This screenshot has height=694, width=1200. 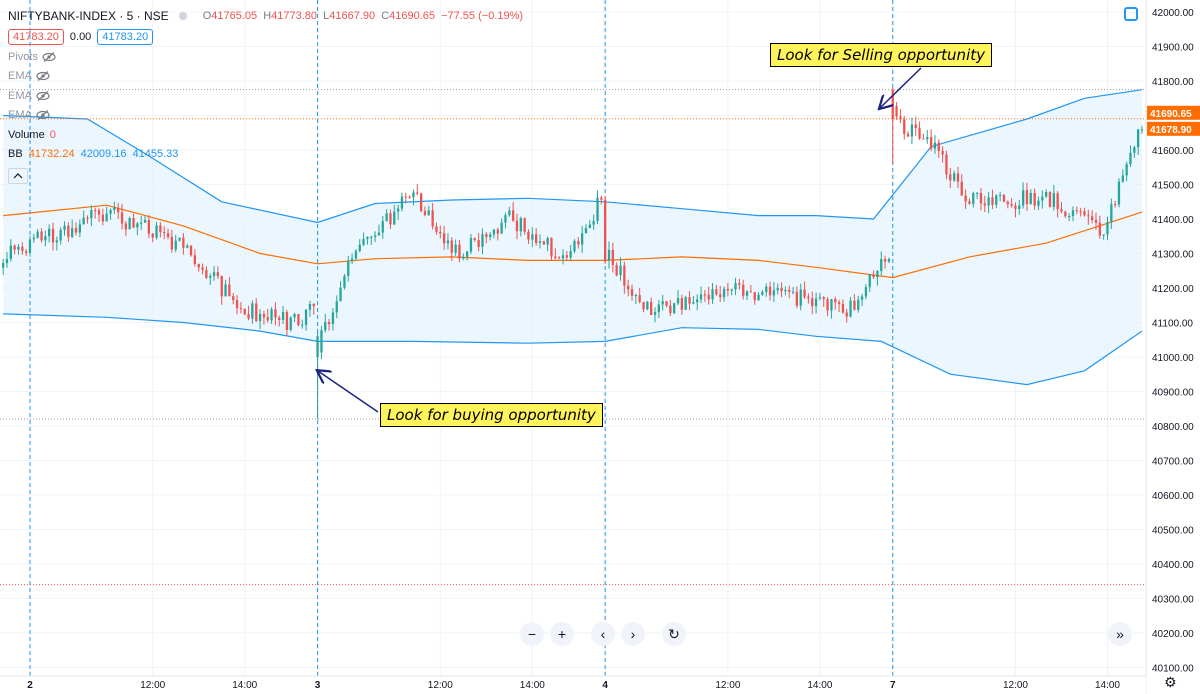 I want to click on ohlc-open-key: O, so click(x=207, y=15).